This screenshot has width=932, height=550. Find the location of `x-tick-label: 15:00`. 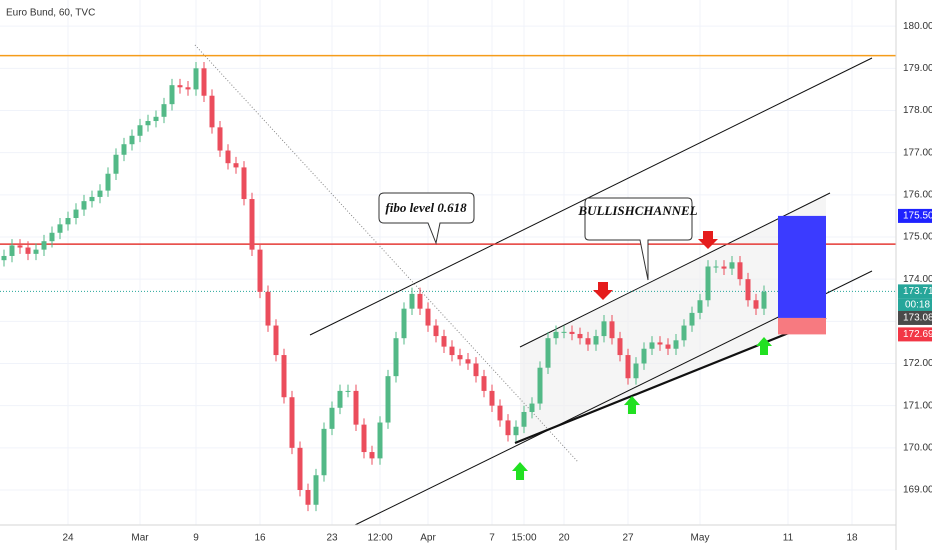

x-tick-label: 15:00 is located at coordinates (523, 538).